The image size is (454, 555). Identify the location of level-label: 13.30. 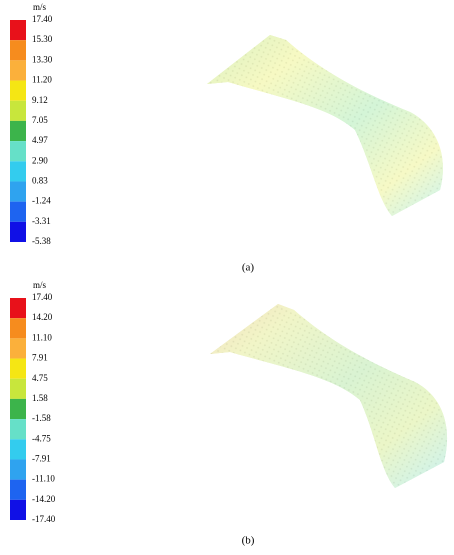
(42, 59).